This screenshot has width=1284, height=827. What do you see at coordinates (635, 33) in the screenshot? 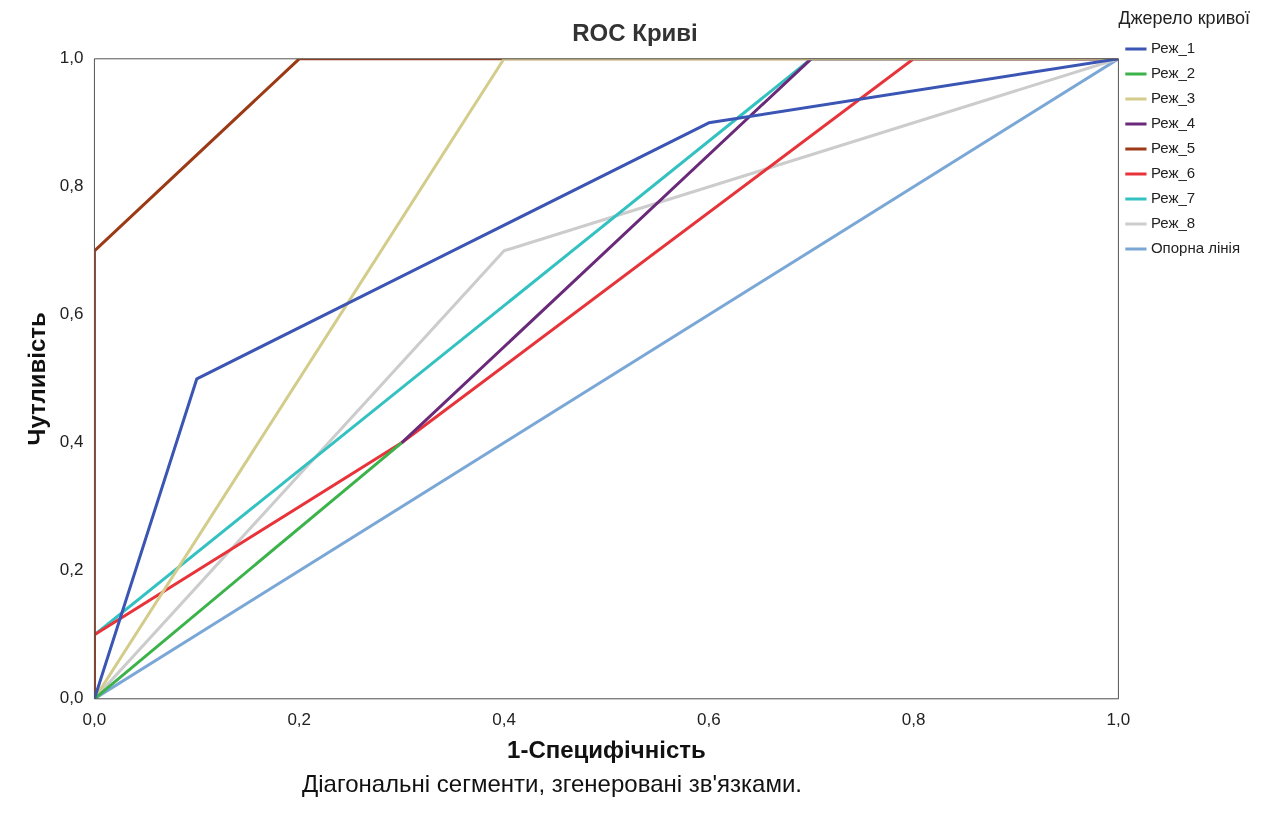
I see `chart-title: ROC Криві` at bounding box center [635, 33].